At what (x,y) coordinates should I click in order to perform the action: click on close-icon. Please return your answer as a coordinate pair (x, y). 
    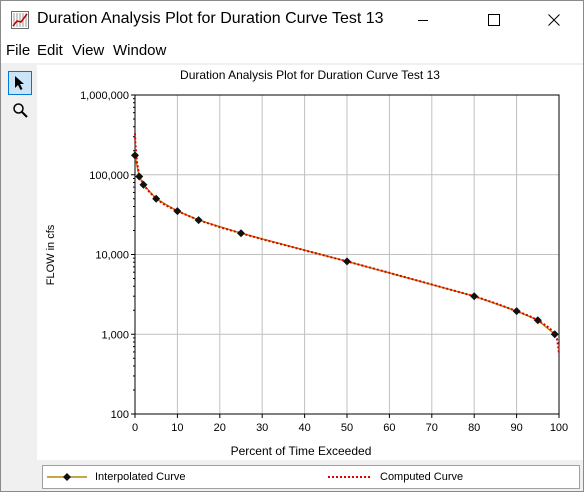
    Looking at the image, I should click on (554, 20).